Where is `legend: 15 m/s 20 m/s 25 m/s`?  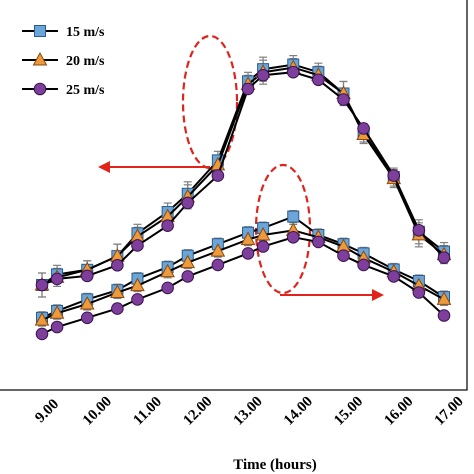 legend: 15 m/s 20 m/s 25 m/s is located at coordinates (63, 61).